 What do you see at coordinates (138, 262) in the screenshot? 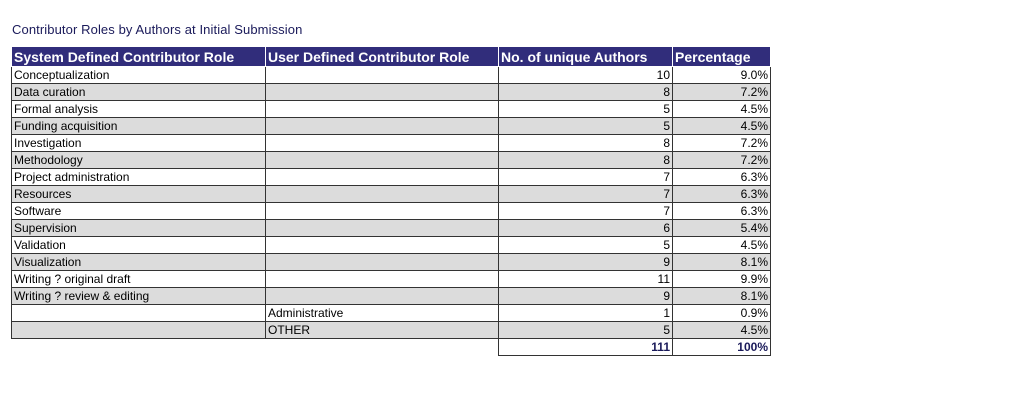
I see `system-role-cell: Visualization` at bounding box center [138, 262].